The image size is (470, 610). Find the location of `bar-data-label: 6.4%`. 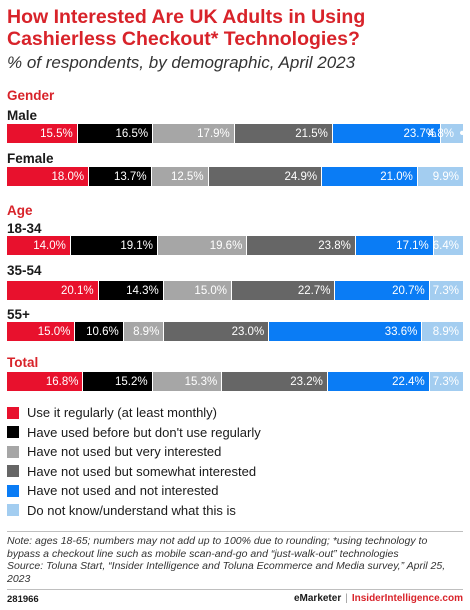

bar-data-label: 6.4% is located at coordinates (445, 245).